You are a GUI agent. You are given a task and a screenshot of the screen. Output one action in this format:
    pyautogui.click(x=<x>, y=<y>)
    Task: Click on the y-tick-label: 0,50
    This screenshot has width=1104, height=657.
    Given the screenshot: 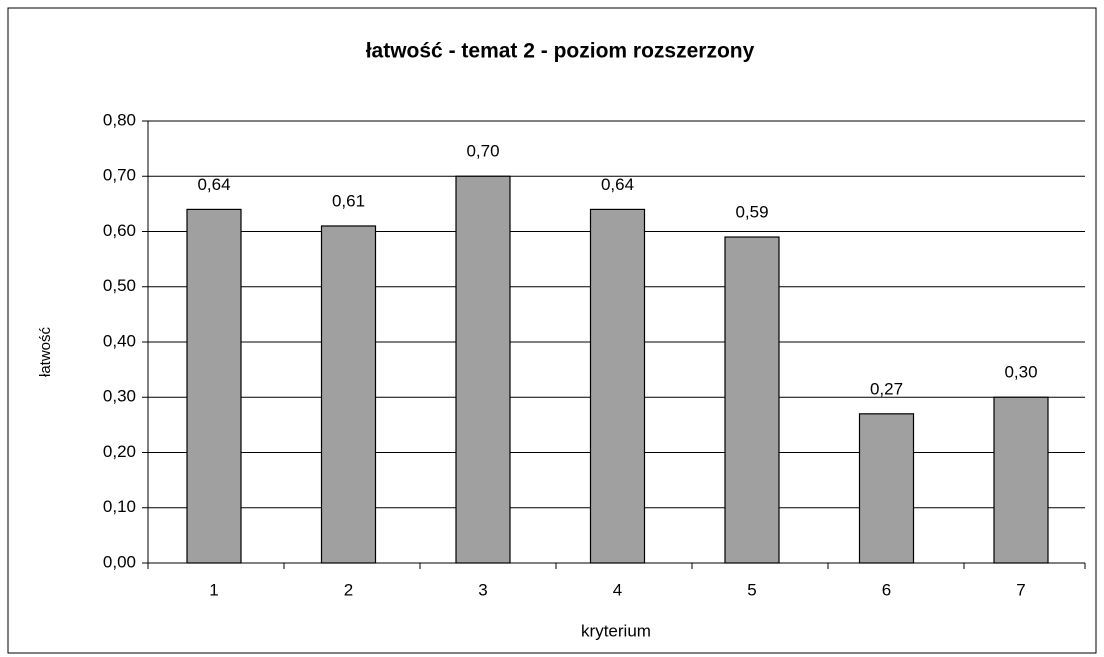 What is the action you would take?
    pyautogui.click(x=119, y=285)
    